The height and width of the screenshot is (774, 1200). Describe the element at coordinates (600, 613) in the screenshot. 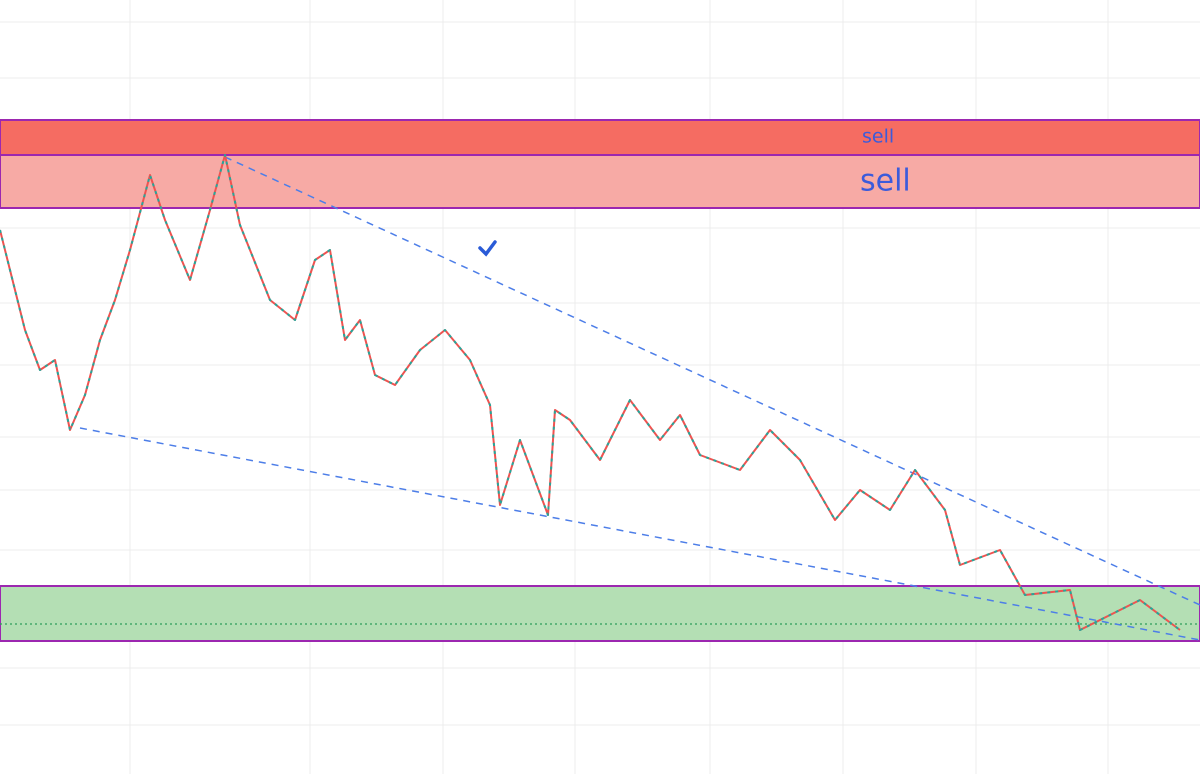

I see `buy-zone` at that location.